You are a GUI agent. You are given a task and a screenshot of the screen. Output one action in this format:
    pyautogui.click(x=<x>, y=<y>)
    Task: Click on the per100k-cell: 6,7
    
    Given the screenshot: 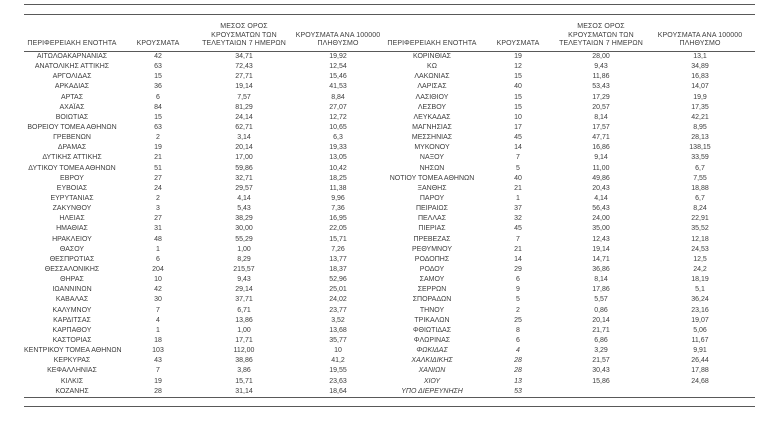 What is the action you would take?
    pyautogui.click(x=700, y=168)
    